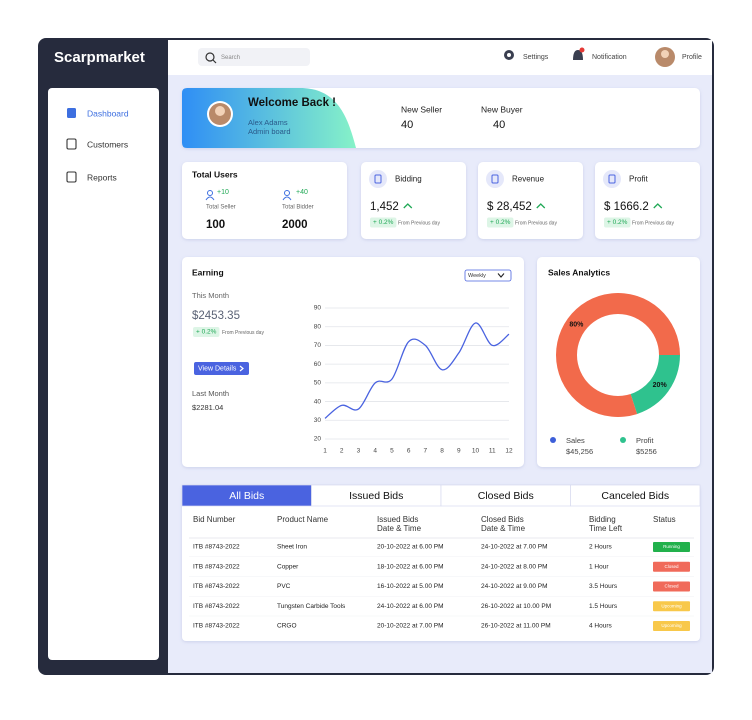 The image size is (752, 720). I want to click on view-details-button, so click(221, 368).